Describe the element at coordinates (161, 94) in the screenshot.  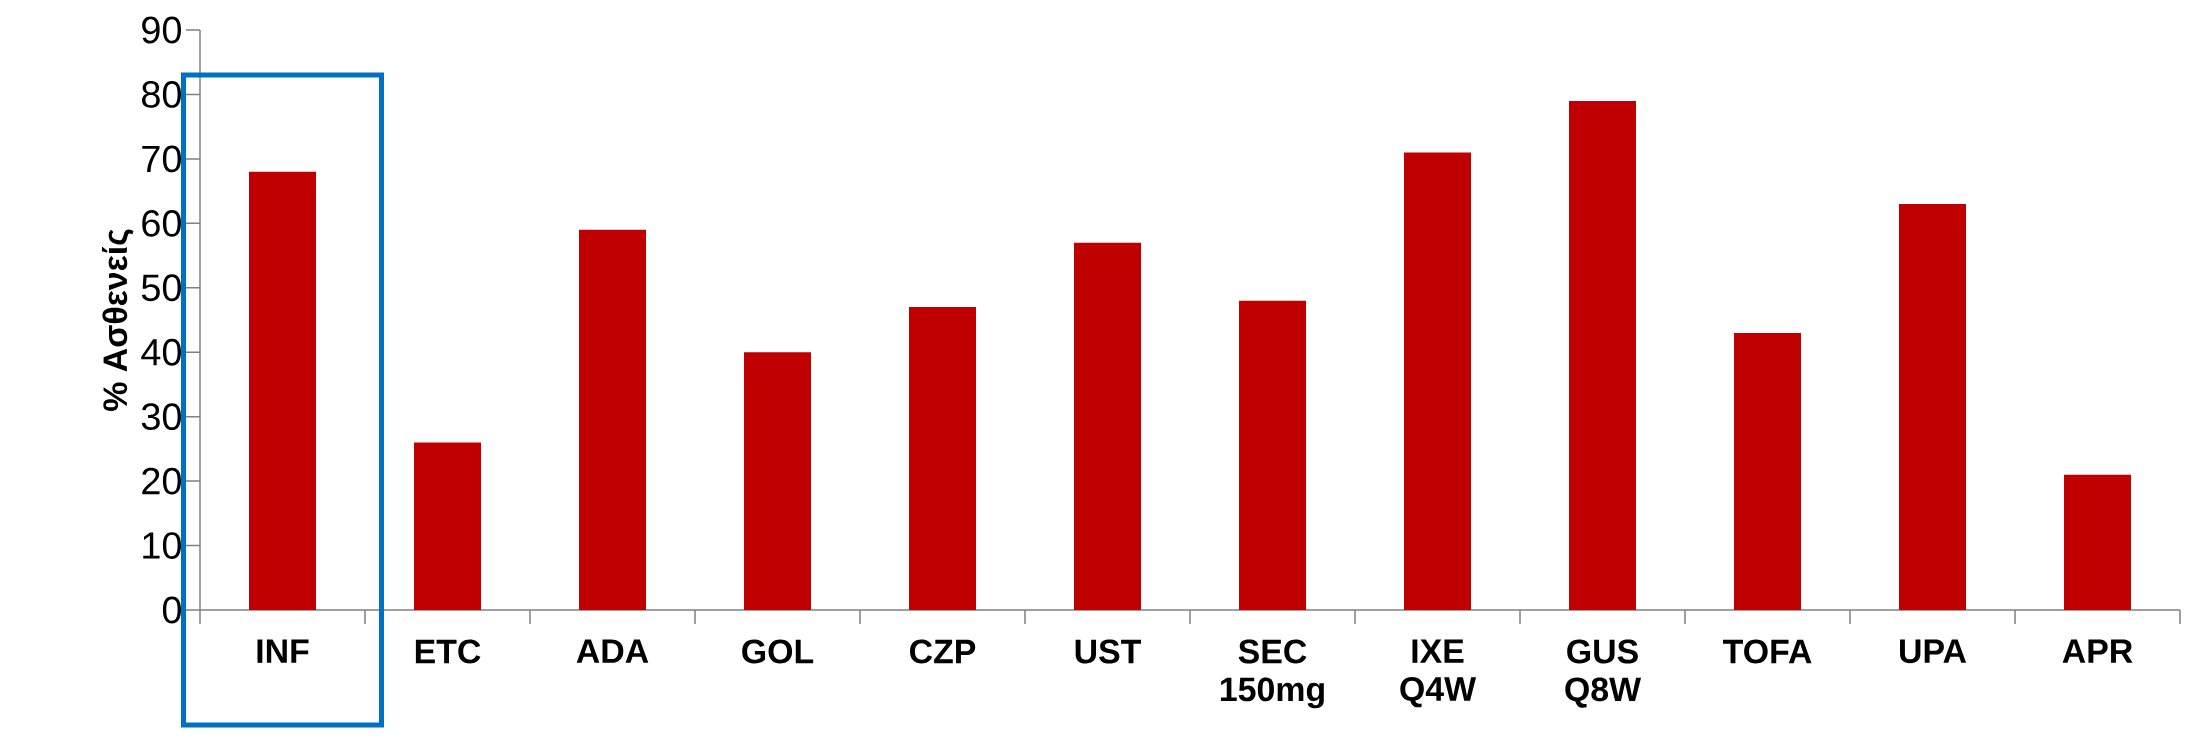
I see `y-tick-label: 80` at that location.